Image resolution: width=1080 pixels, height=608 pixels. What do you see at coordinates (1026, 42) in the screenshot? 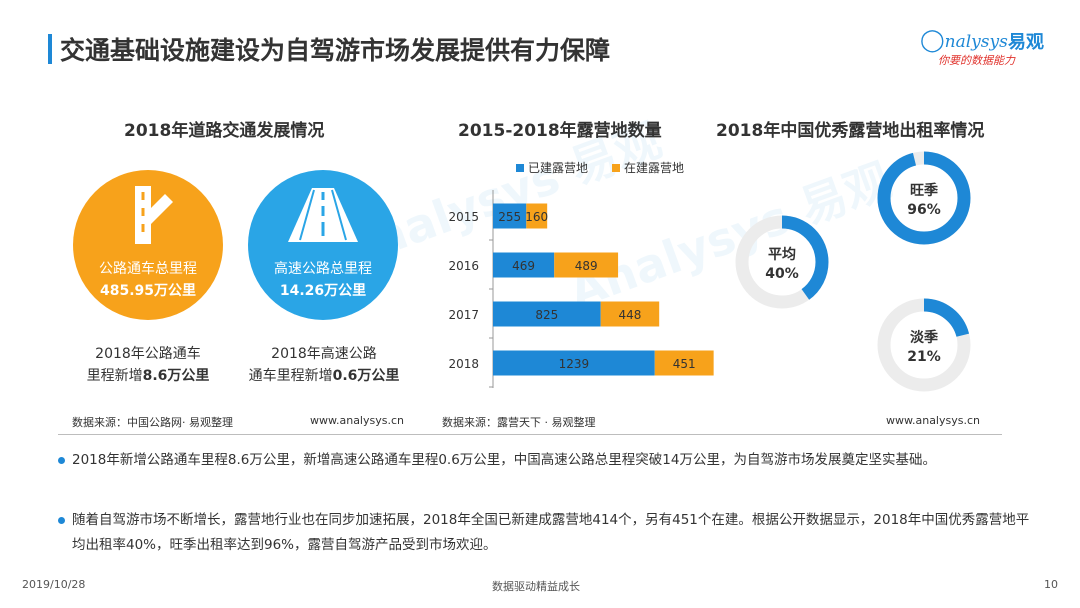
I see `logo-chinese: 易观` at bounding box center [1026, 42].